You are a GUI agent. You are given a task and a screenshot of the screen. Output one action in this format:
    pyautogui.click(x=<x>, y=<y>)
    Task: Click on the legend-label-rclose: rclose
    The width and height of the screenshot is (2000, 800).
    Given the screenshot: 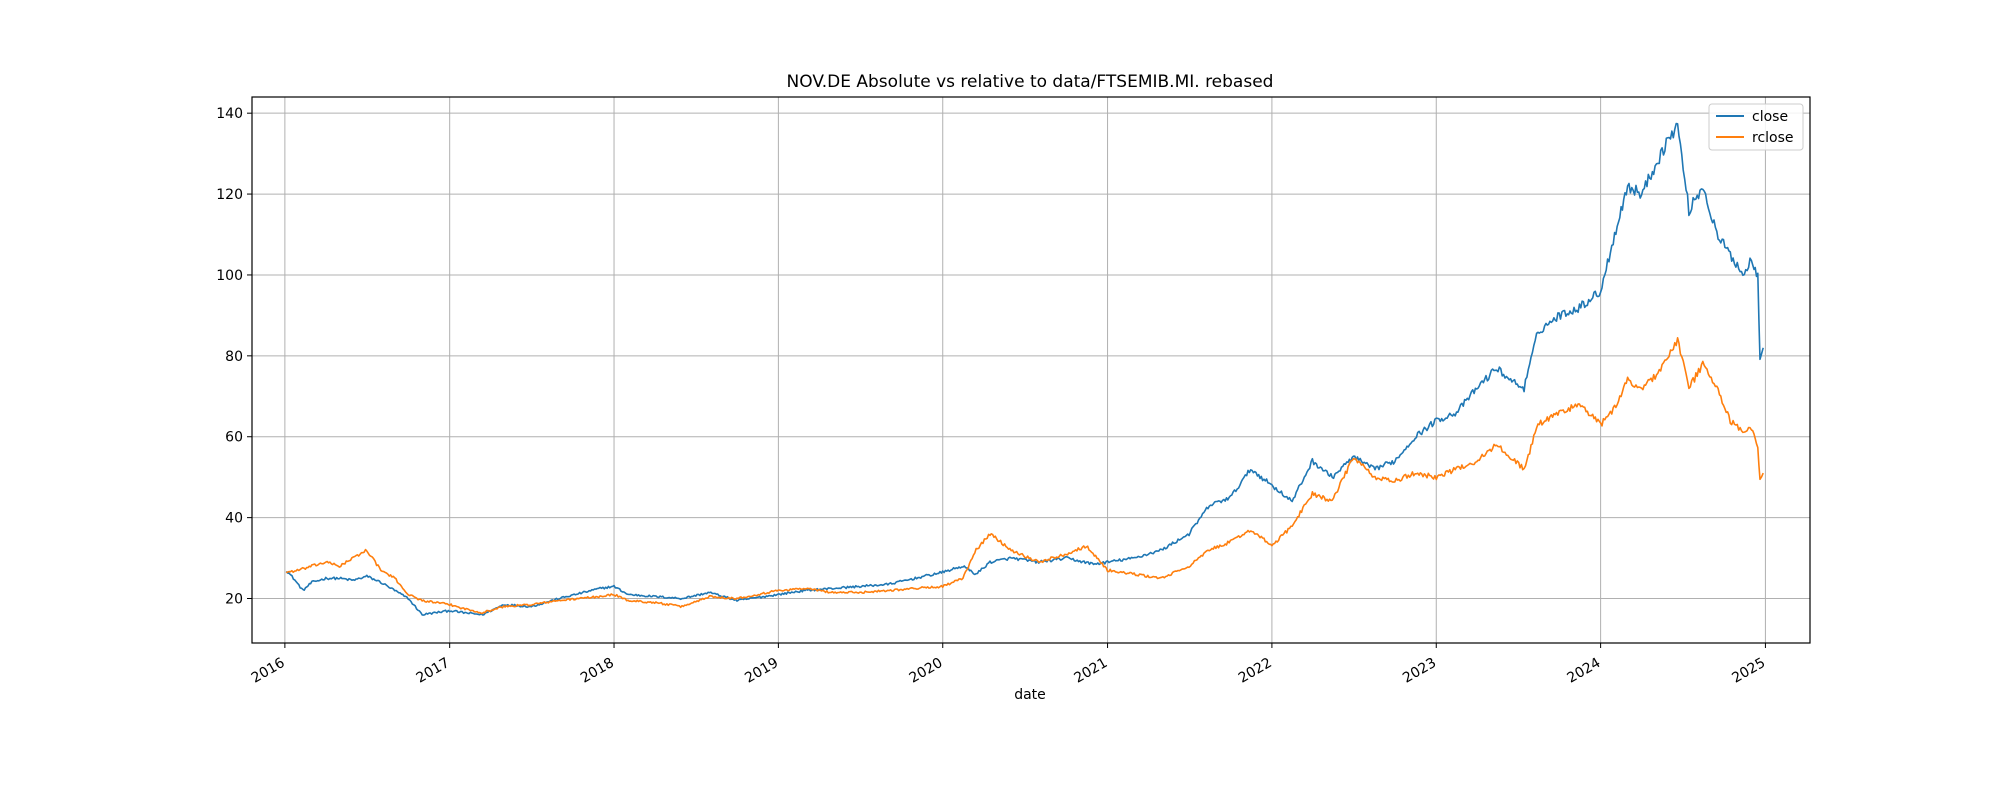 What is the action you would take?
    pyautogui.click(x=1773, y=138)
    